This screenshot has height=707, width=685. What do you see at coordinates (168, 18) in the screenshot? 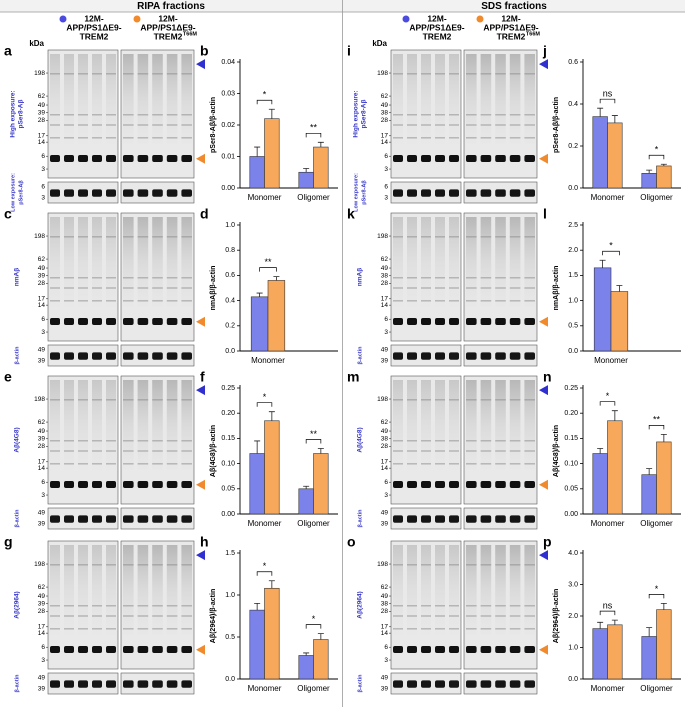
I see `legend-text: 12M-` at bounding box center [168, 18].